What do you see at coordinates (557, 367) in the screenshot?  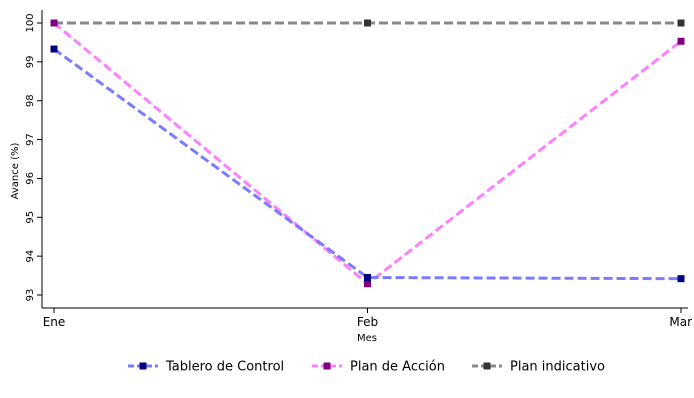 I see `legend-label: Plan indicativo` at bounding box center [557, 367].